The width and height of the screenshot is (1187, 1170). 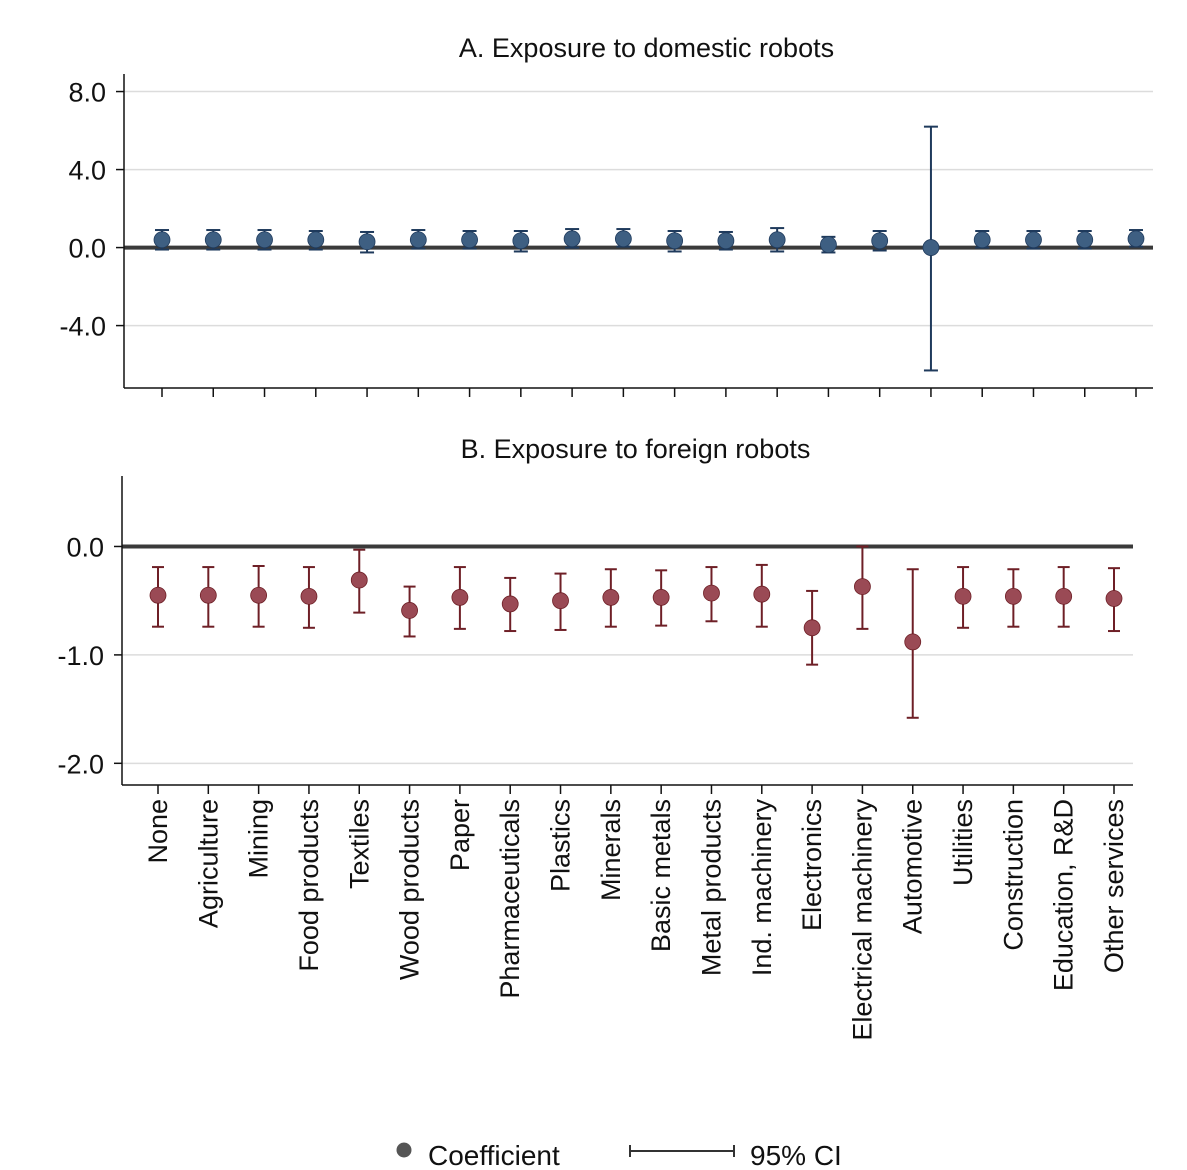 What do you see at coordinates (762, 888) in the screenshot?
I see `x-category-label: Ind. machinery` at bounding box center [762, 888].